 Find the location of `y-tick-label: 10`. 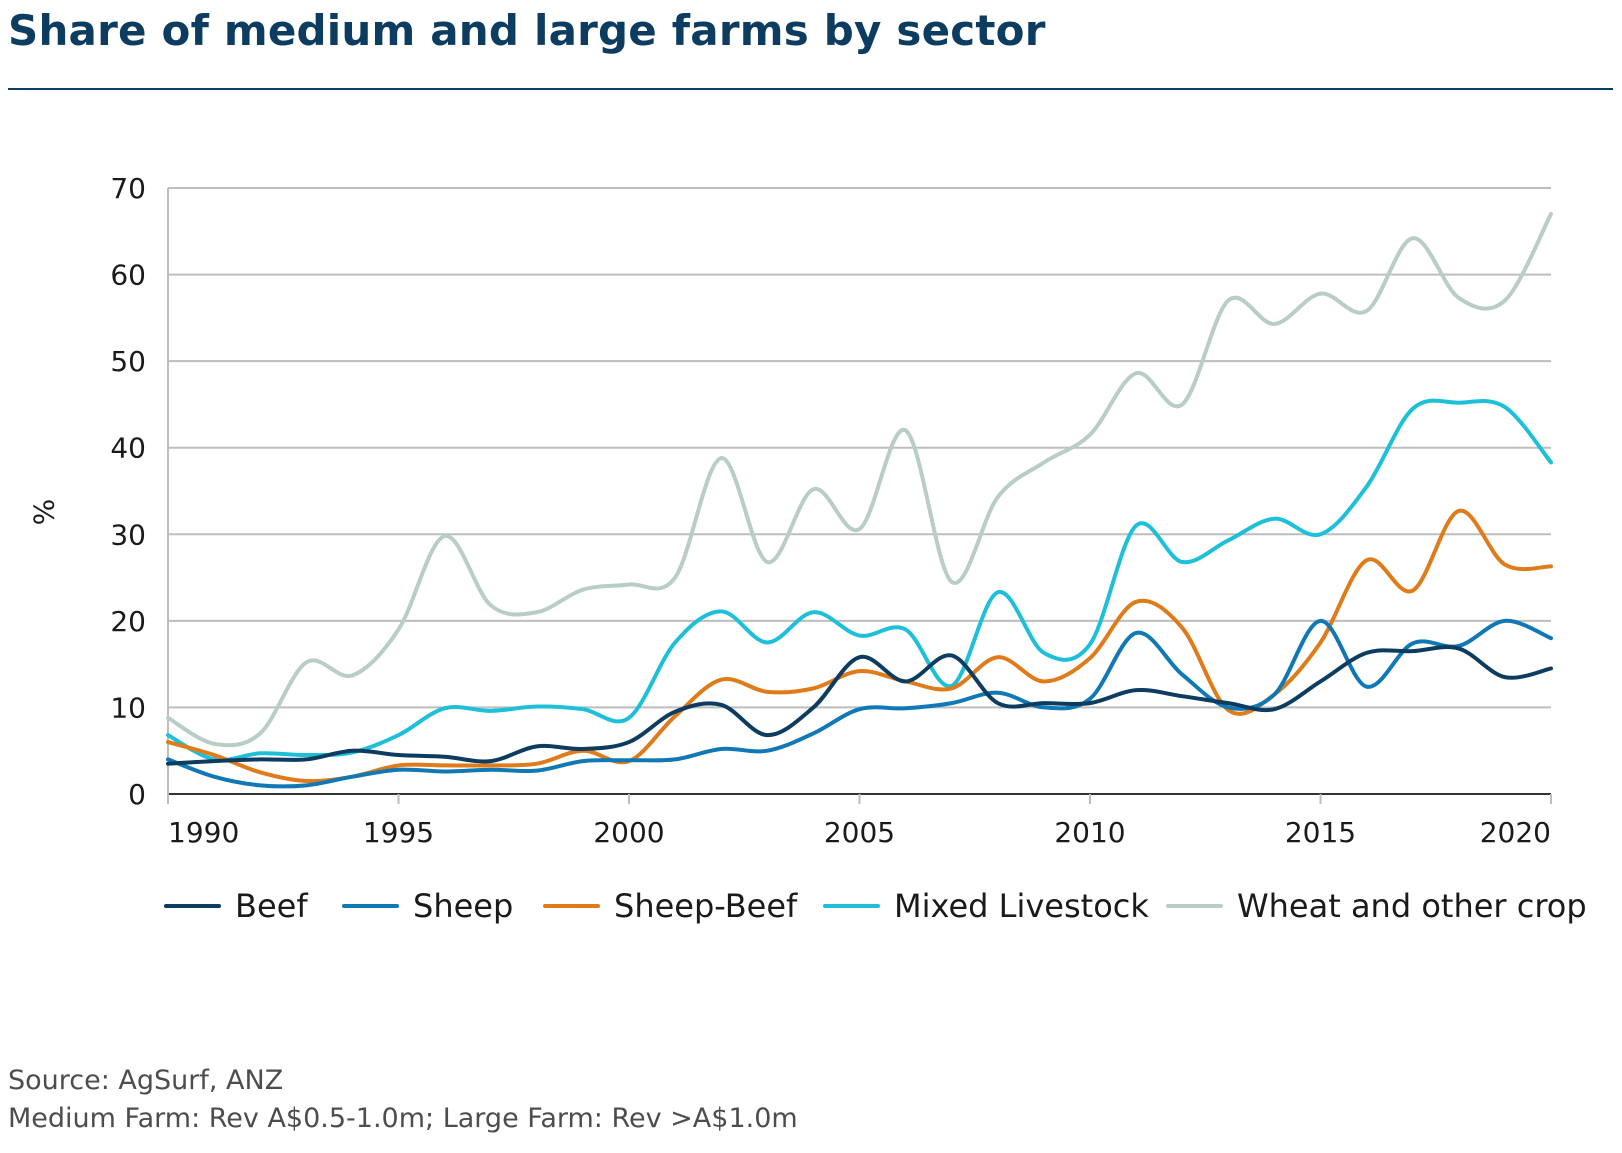

y-tick-label: 10 is located at coordinates (128, 707).